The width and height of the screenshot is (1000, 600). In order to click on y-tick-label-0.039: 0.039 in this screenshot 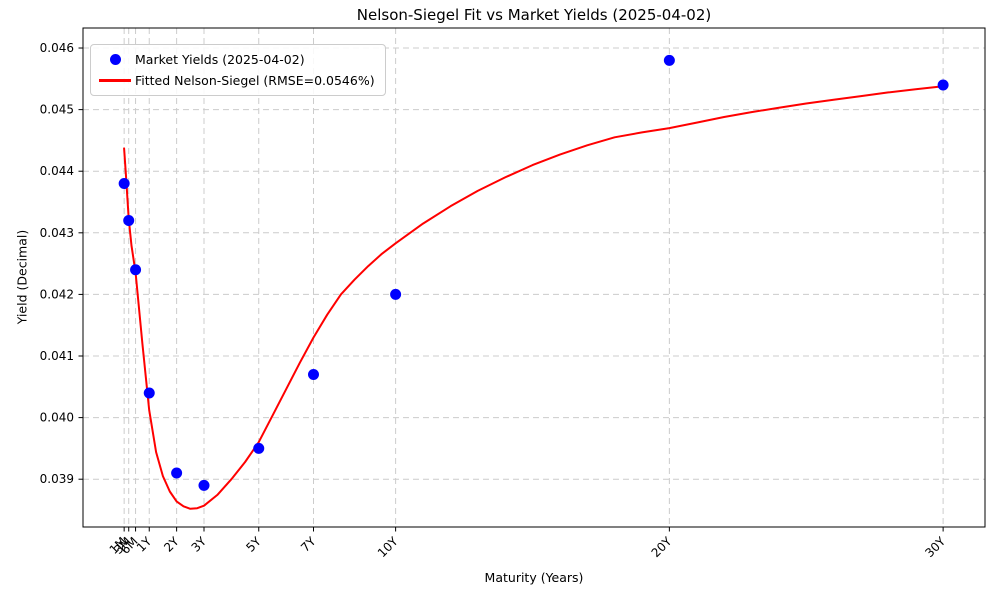, I will do `click(57, 479)`.